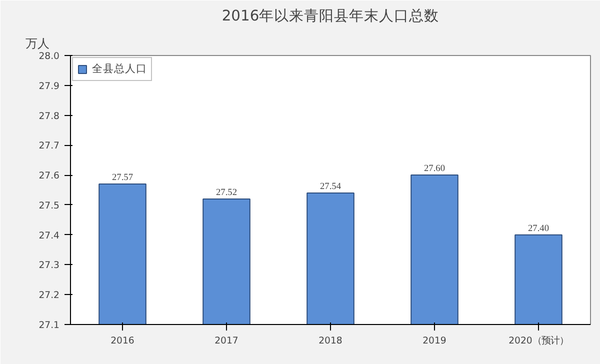 The height and width of the screenshot is (364, 600). Describe the element at coordinates (49, 236) in the screenshot. I see `y-tick-label: 27.4` at that location.